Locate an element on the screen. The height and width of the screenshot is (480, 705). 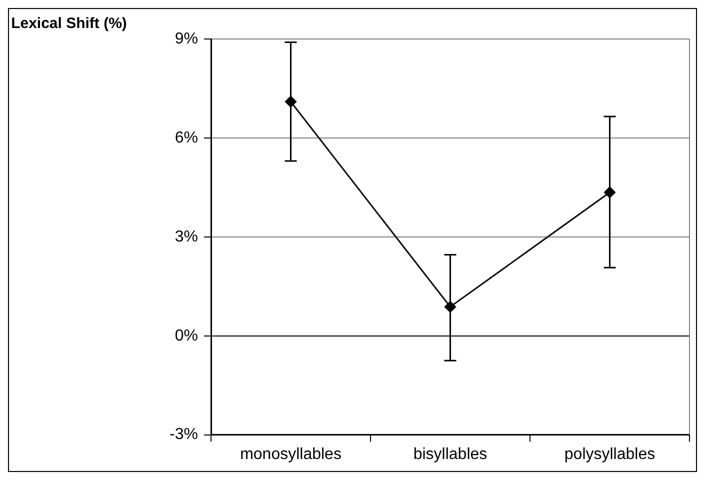
y-tick-label: 9% is located at coordinates (186, 39).